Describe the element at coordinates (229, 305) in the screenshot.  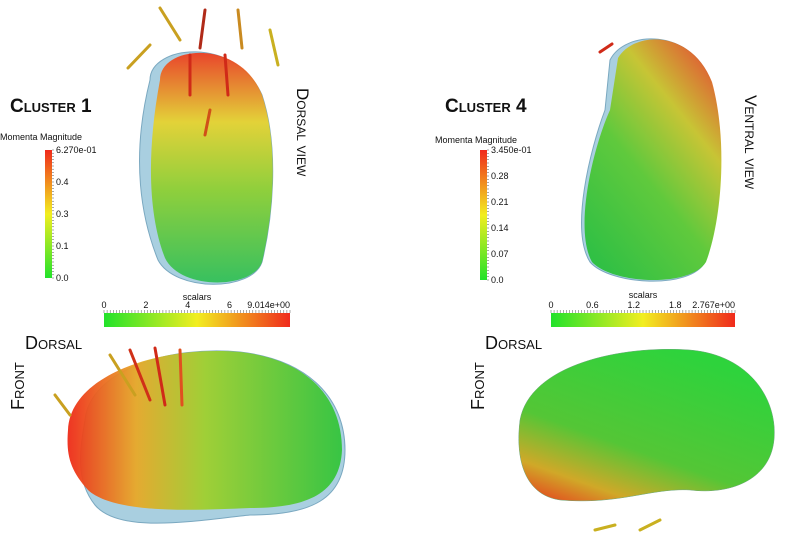
I see `colorbar-tick-label: 6` at that location.